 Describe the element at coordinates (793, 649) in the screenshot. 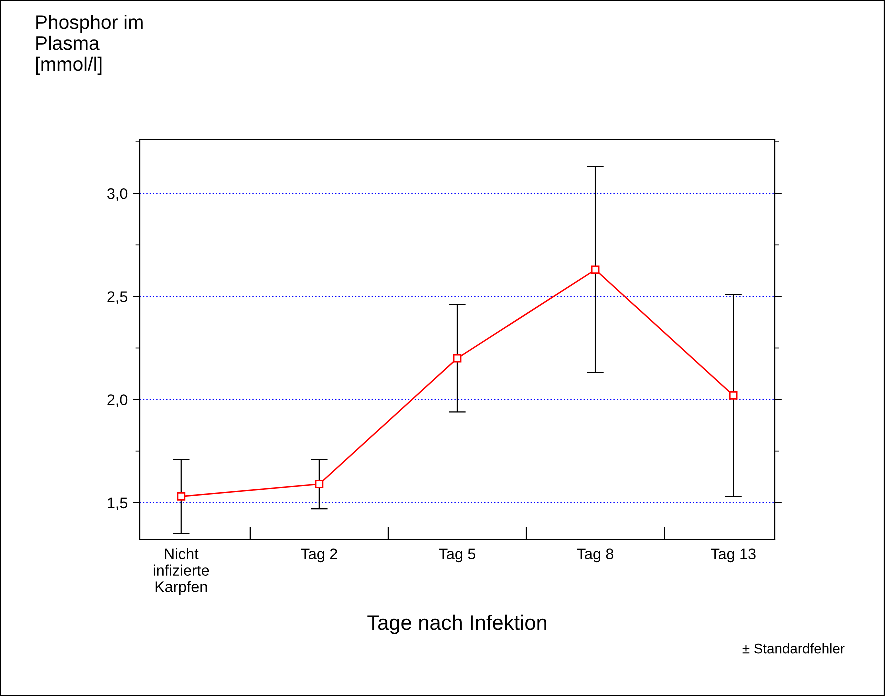

I see `text: ± Standardfehler` at that location.